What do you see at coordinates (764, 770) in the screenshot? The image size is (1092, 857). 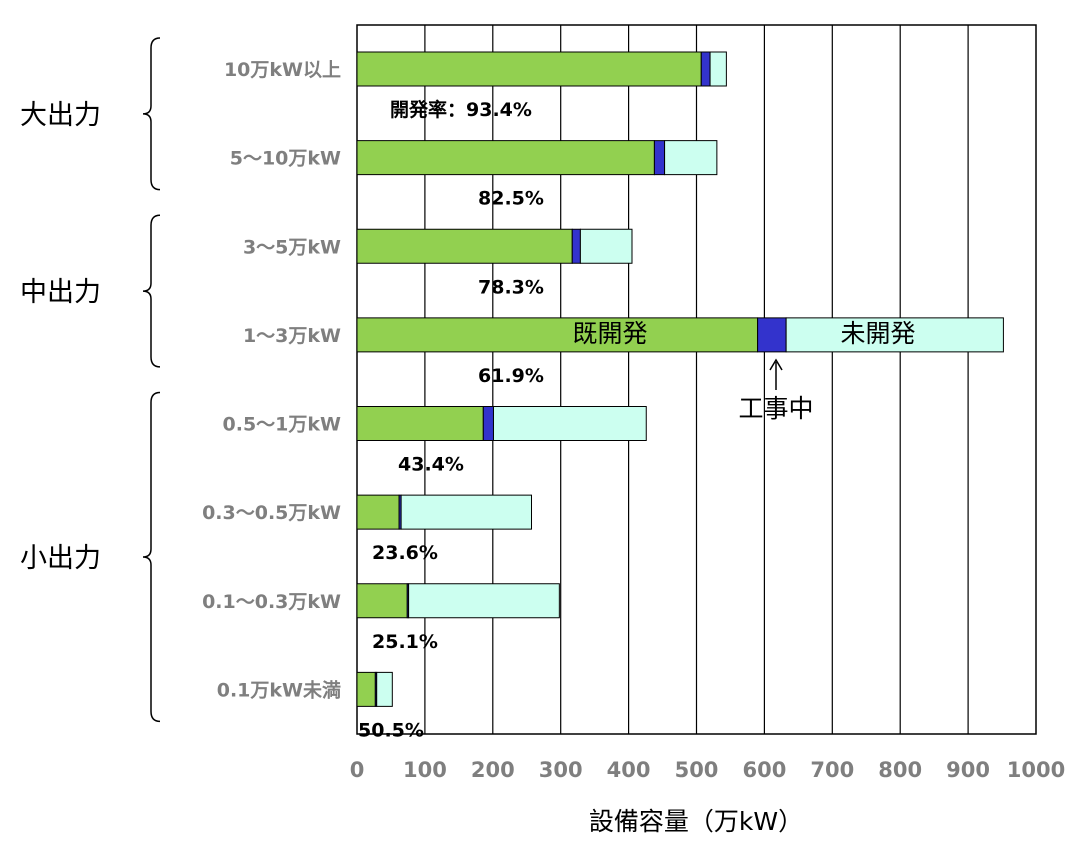 I see `x-tick-label: 600` at bounding box center [764, 770].